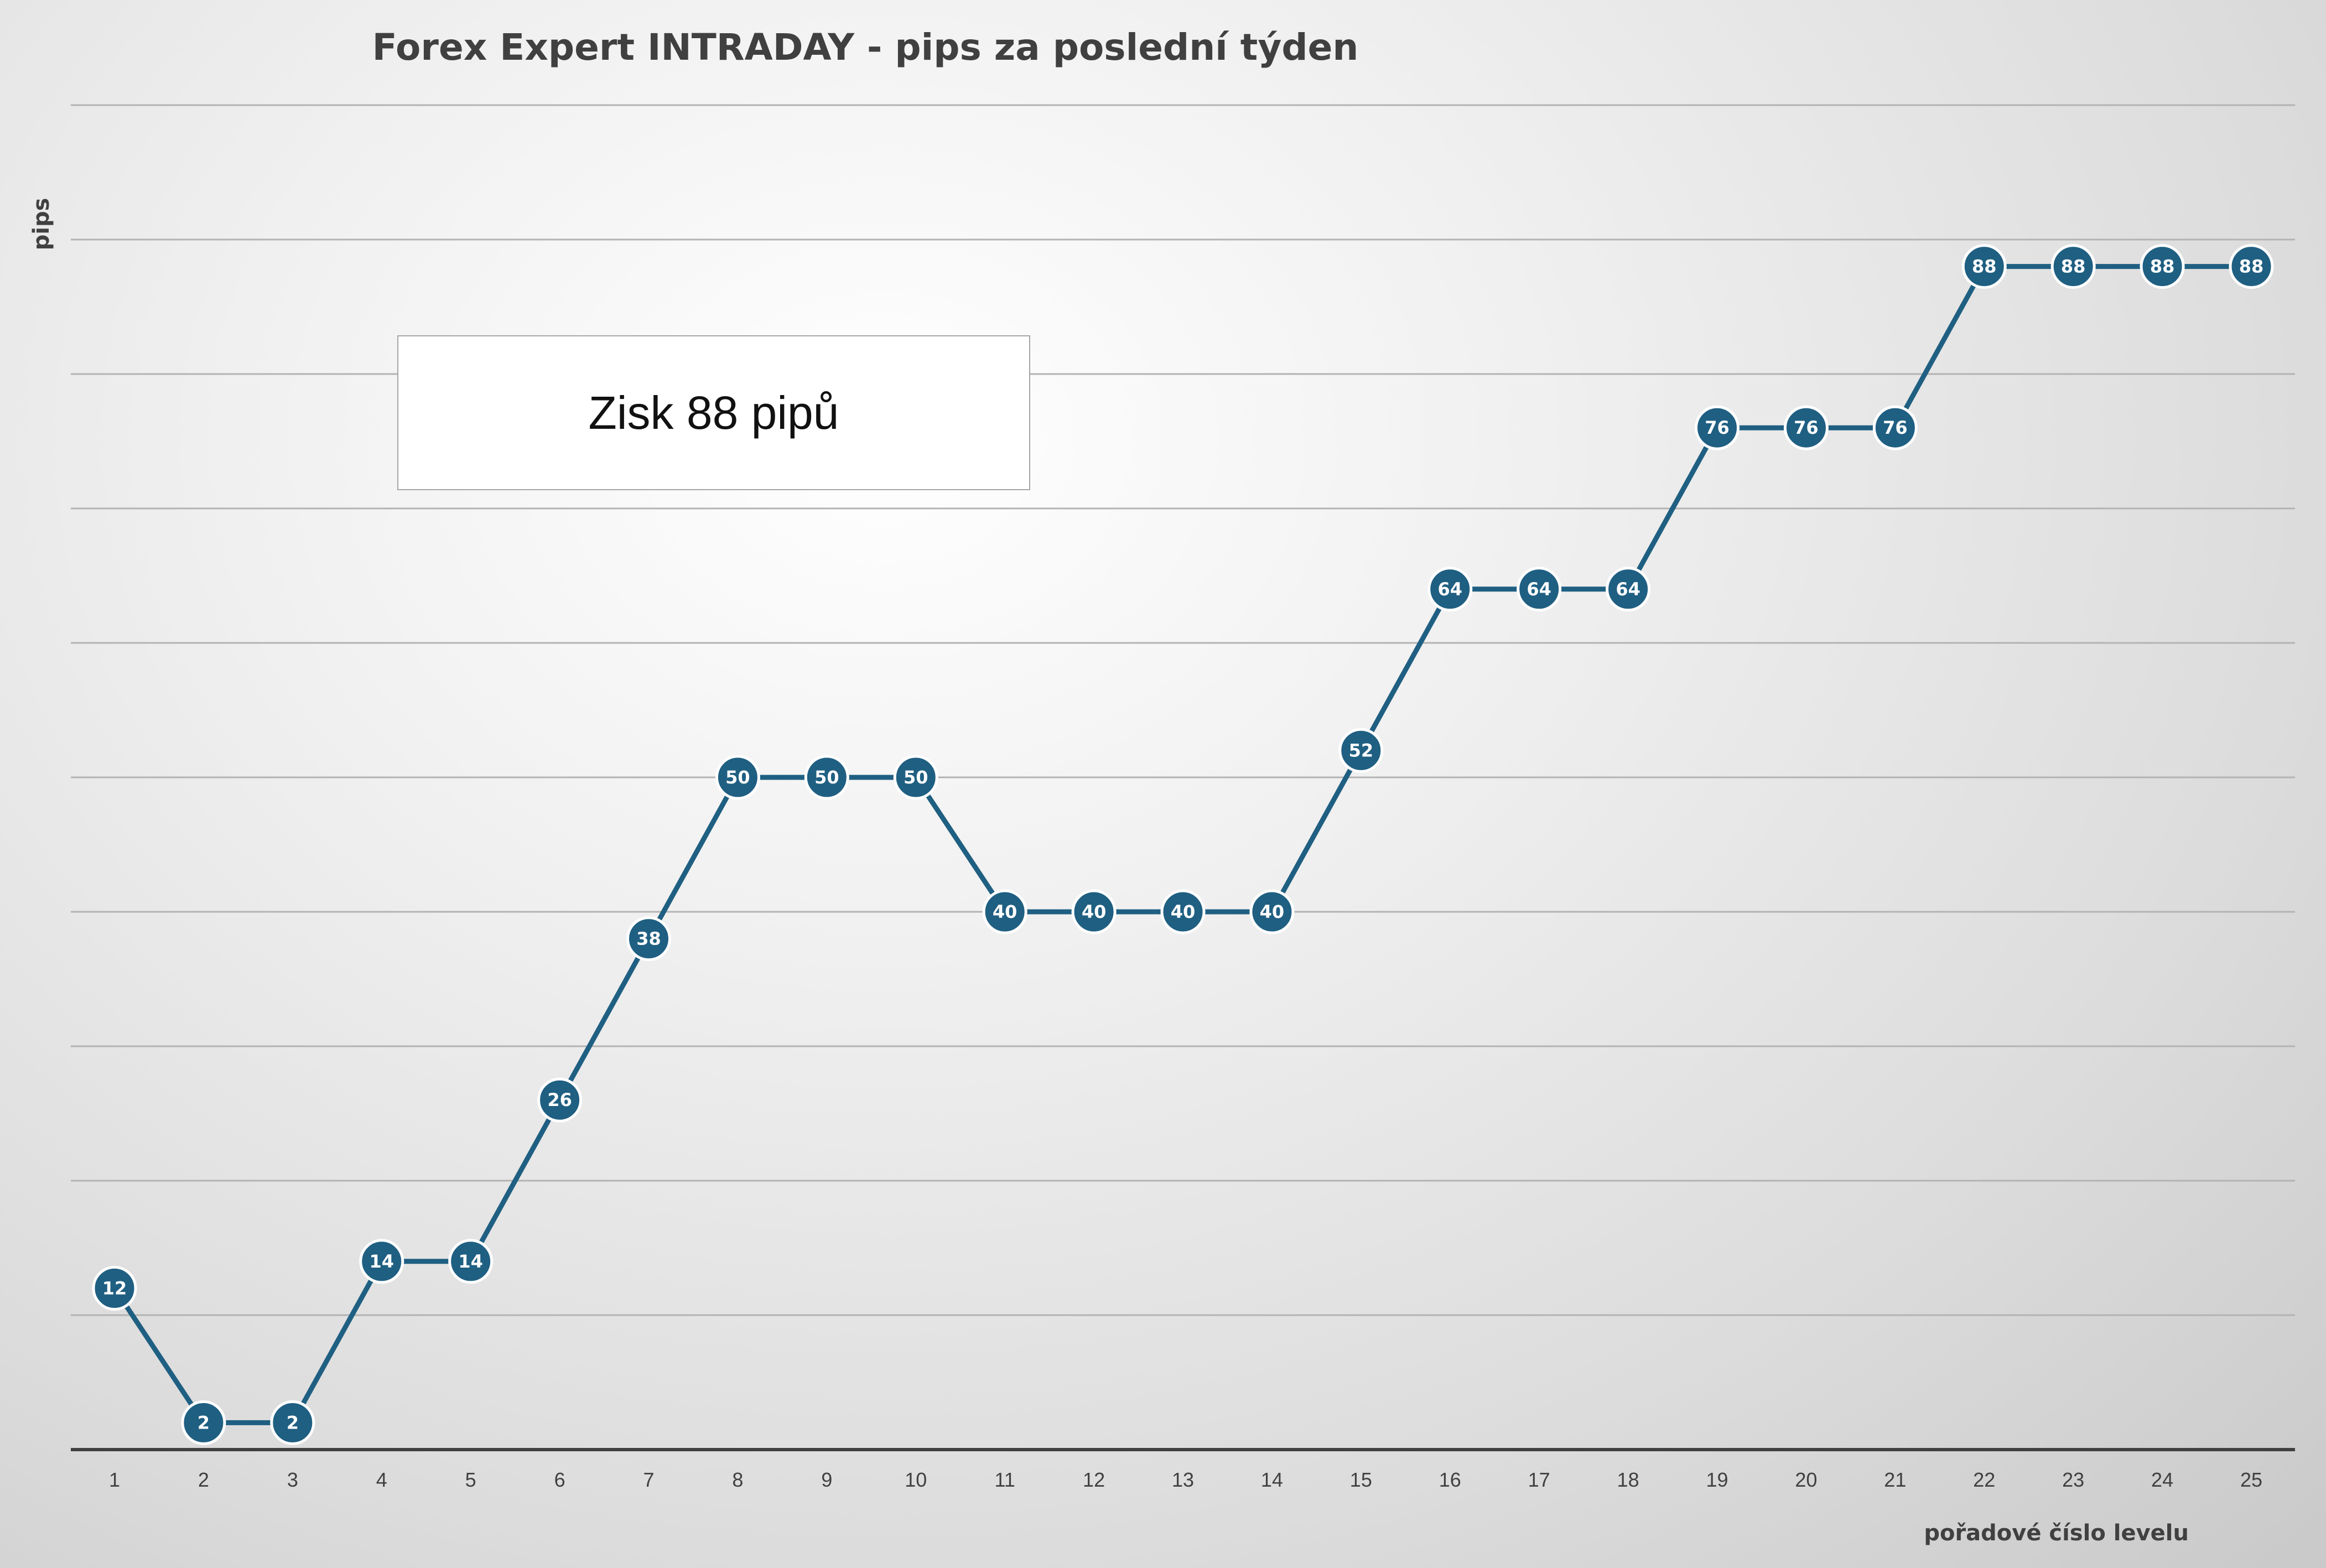 This screenshot has height=1568, width=2326. I want to click on data-label: 26, so click(559, 1100).